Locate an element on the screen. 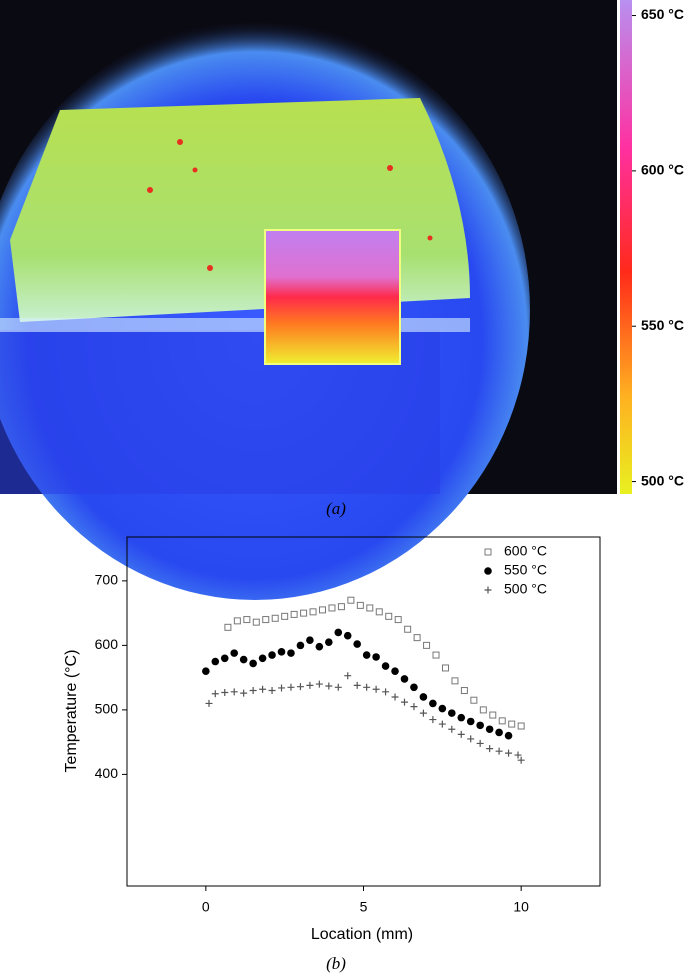 The width and height of the screenshot is (693, 979). x-axis-label: Location (mm) is located at coordinates (362, 934).